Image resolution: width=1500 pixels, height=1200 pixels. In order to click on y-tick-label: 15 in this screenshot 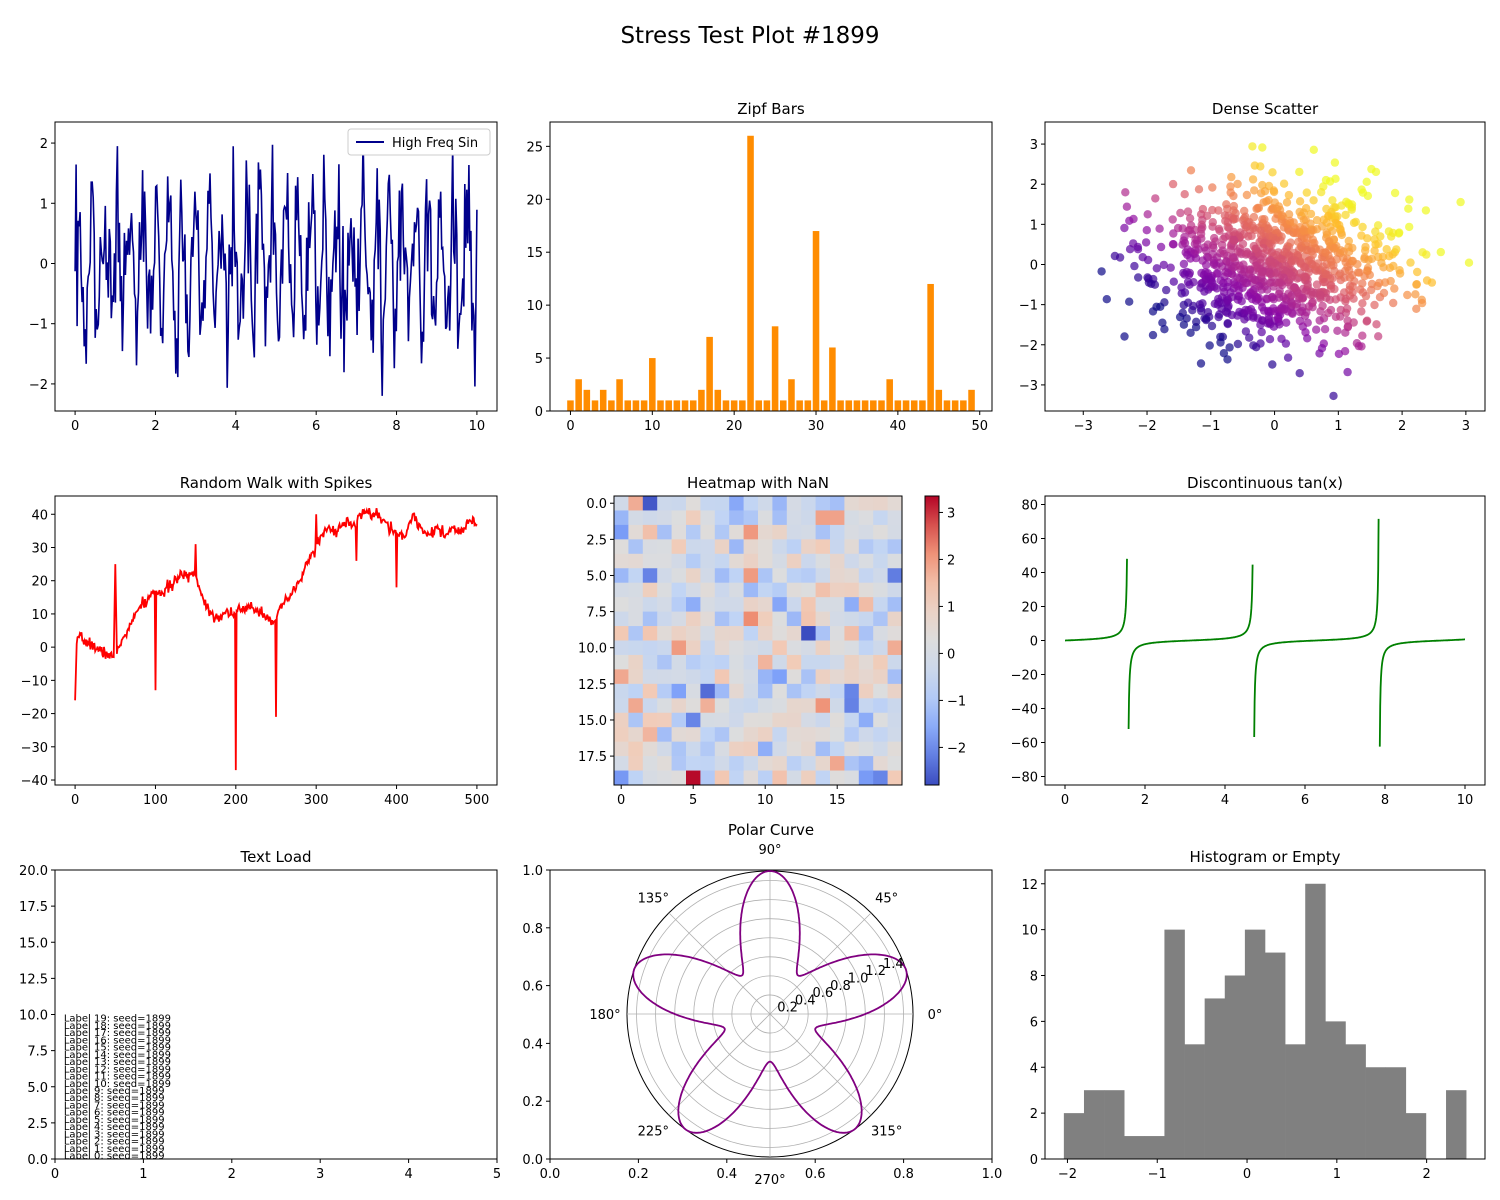, I will do `click(534, 253)`.